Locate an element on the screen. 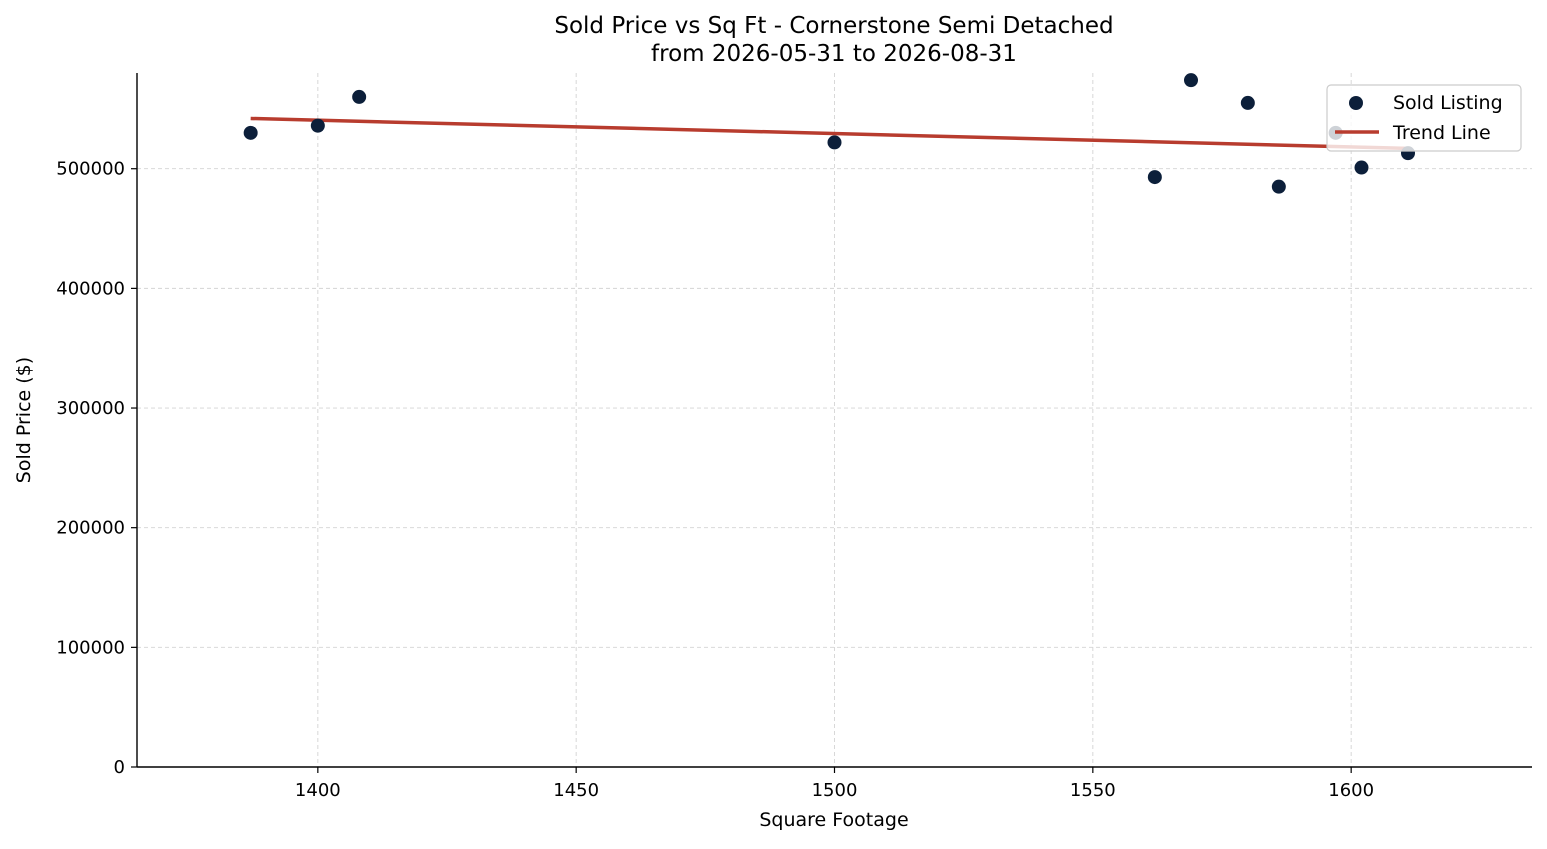  x-tick-label: 1600 is located at coordinates (1351, 790).